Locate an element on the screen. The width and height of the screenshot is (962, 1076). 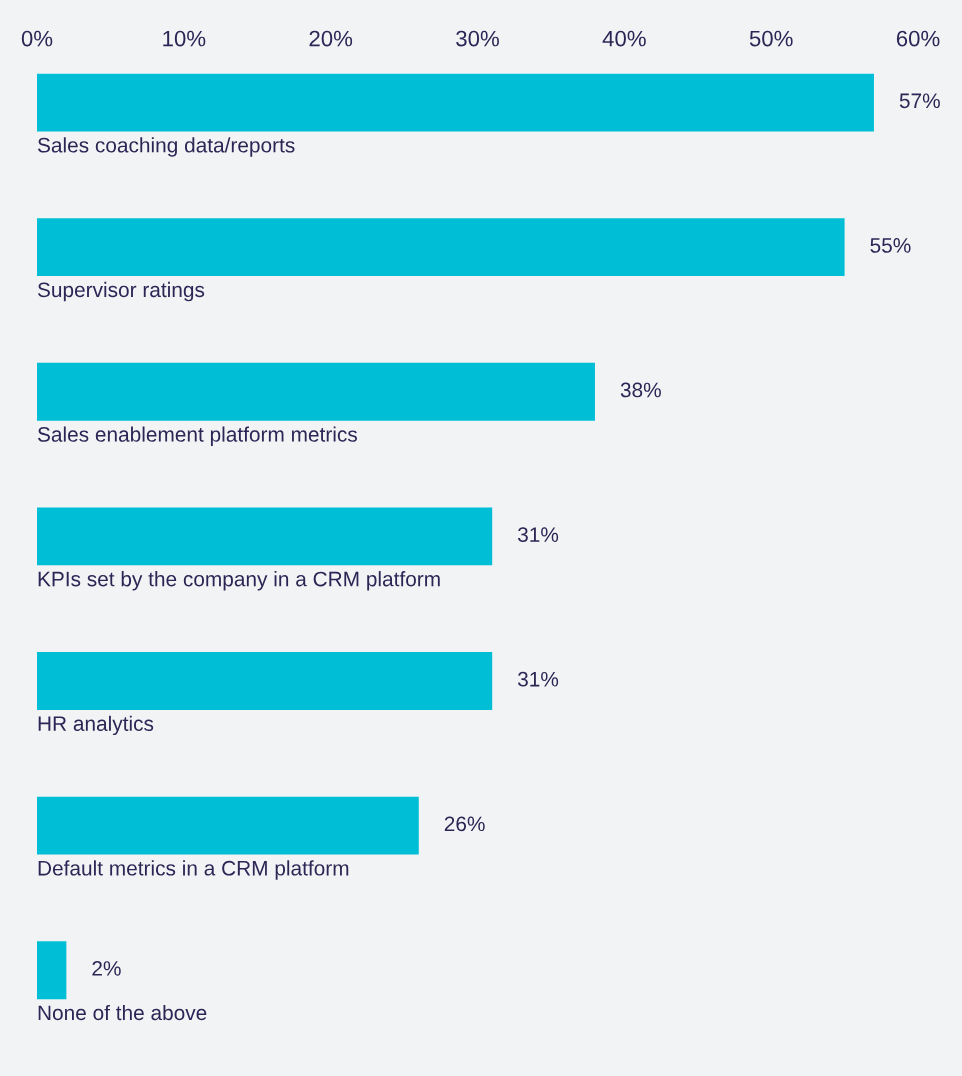
y-tick-label: HR analytics is located at coordinates (96, 725).